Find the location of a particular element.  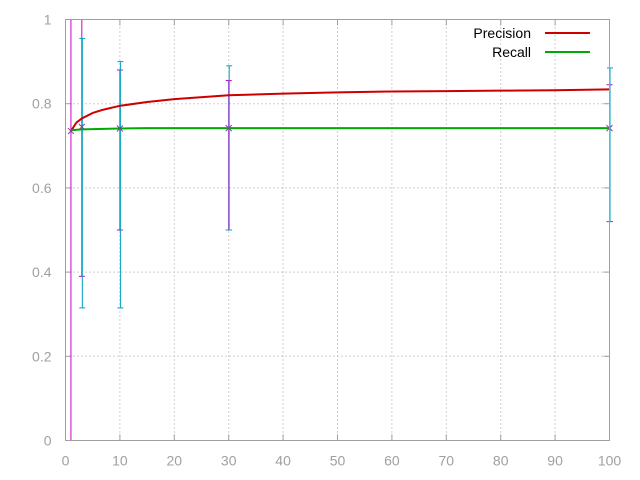

x-tick-label: 70 is located at coordinates (447, 461).